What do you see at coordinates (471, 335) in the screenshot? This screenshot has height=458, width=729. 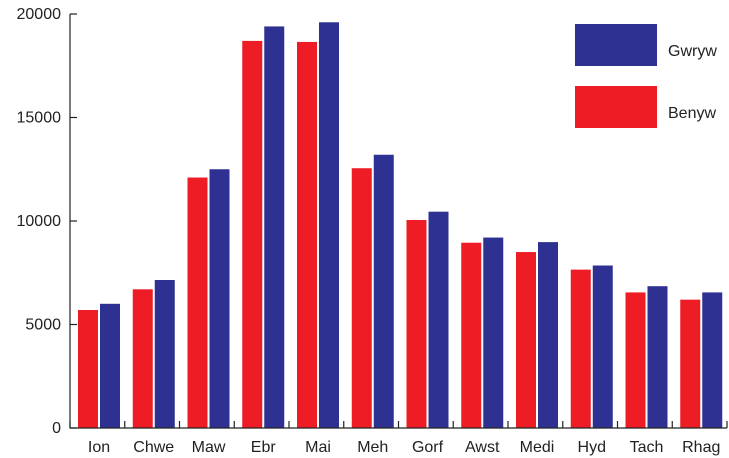 I see `bar-benyw-awst` at bounding box center [471, 335].